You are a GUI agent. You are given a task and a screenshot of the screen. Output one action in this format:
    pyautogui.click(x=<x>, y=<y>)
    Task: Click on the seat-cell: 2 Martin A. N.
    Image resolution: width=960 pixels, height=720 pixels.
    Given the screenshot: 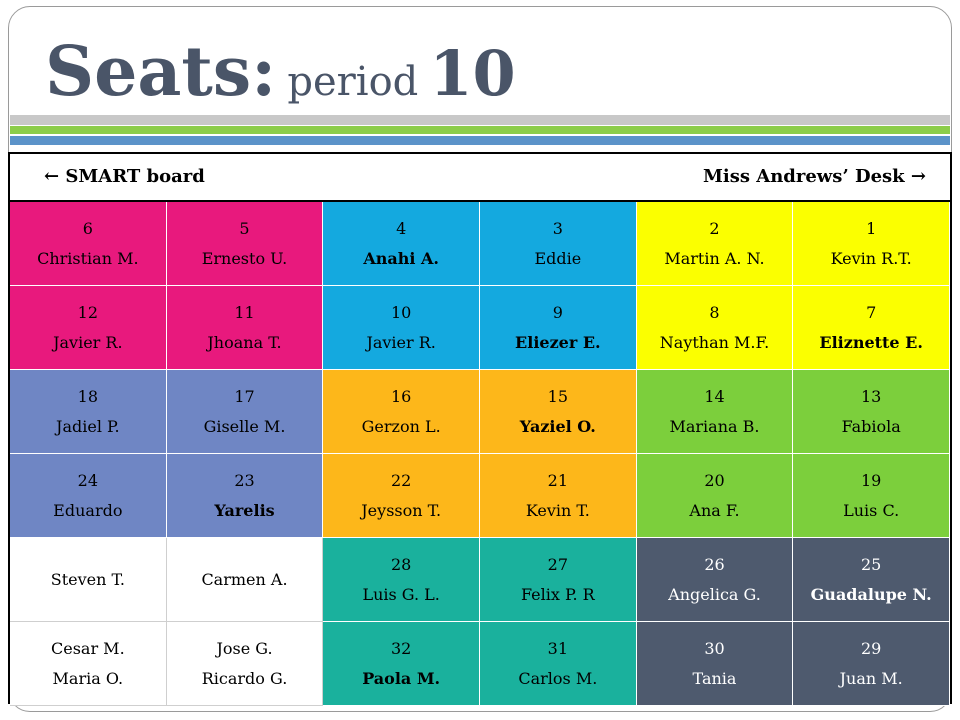 What is the action you would take?
    pyautogui.click(x=715, y=244)
    